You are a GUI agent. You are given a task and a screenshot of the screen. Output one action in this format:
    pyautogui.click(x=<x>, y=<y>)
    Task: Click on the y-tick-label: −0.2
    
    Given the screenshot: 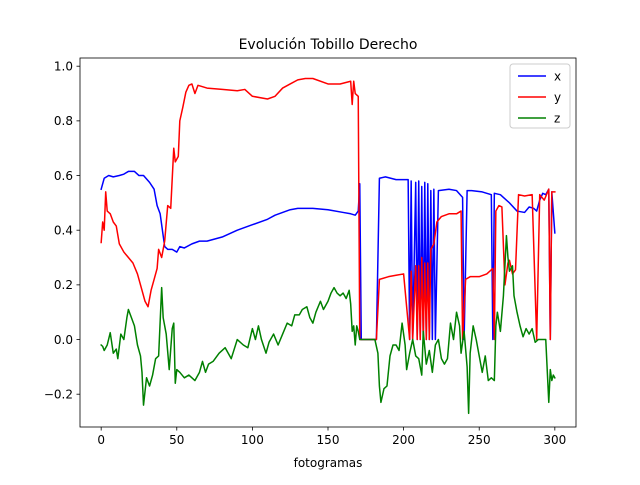 What is the action you would take?
    pyautogui.click(x=58, y=395)
    